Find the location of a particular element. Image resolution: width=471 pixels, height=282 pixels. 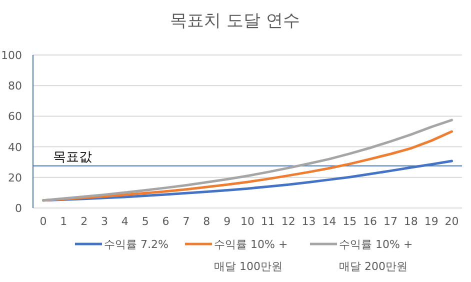

ref-line-label: 목표값 is located at coordinates (72, 157).